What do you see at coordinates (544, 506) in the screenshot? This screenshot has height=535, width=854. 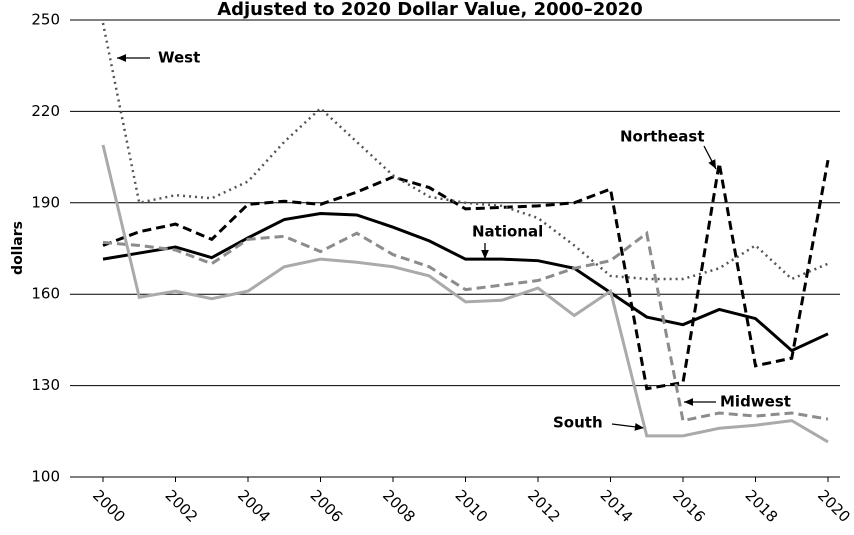 I see `x-tick-label: 2012` at bounding box center [544, 506].